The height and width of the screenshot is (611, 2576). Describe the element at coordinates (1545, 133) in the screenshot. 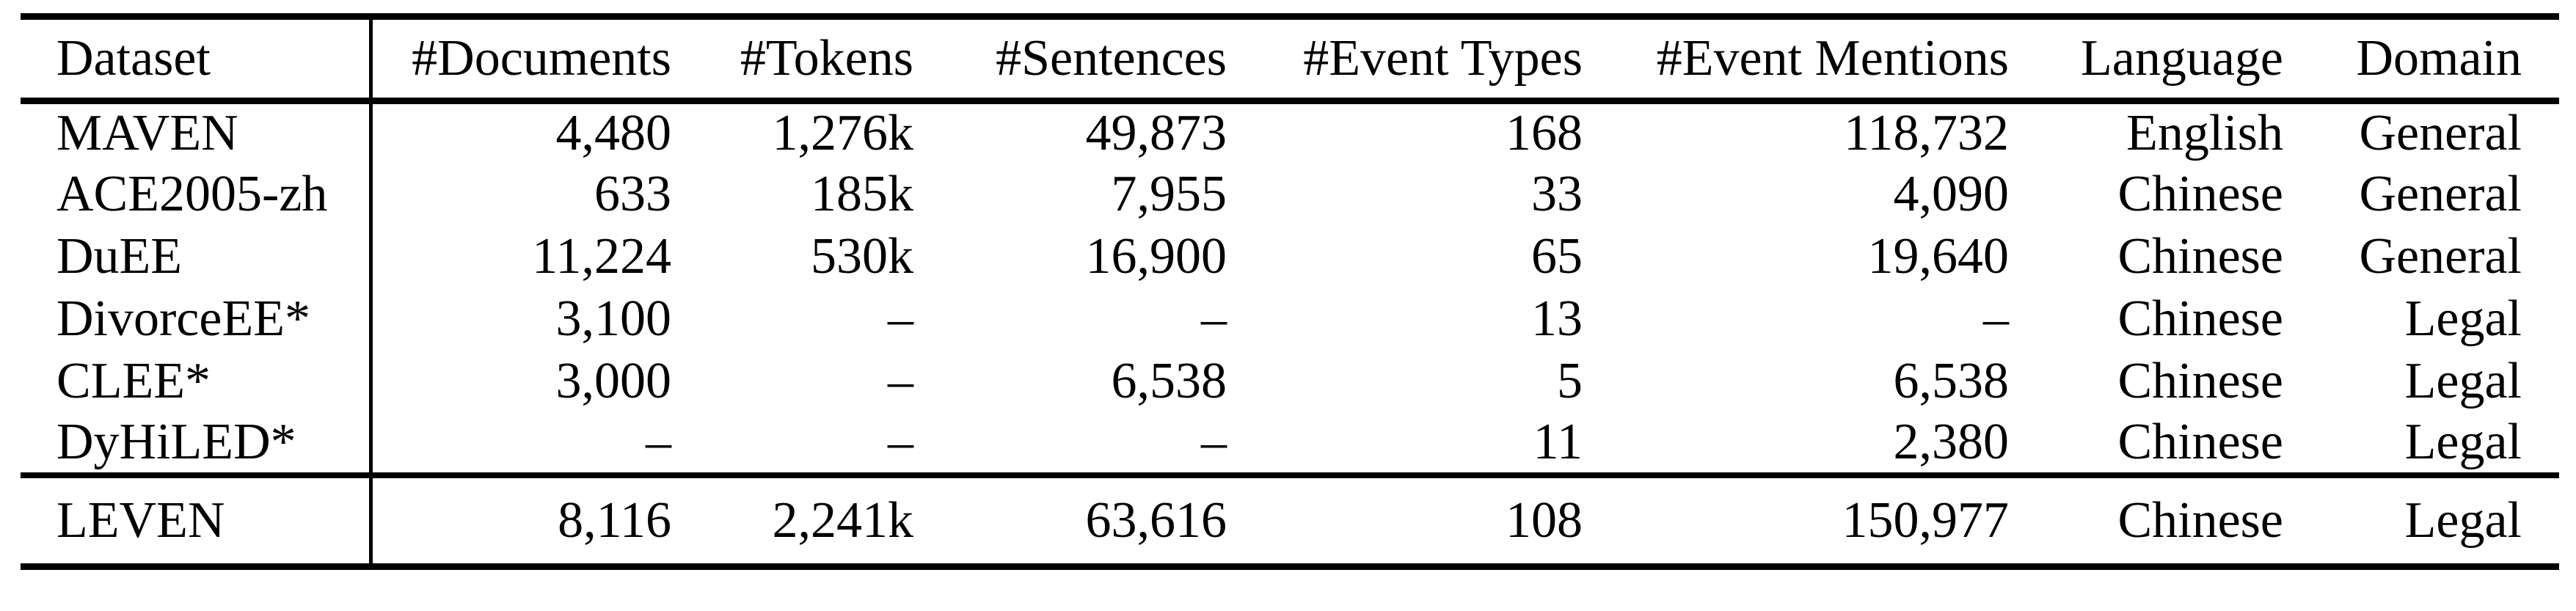

I see `cell-event-types: 168` at that location.